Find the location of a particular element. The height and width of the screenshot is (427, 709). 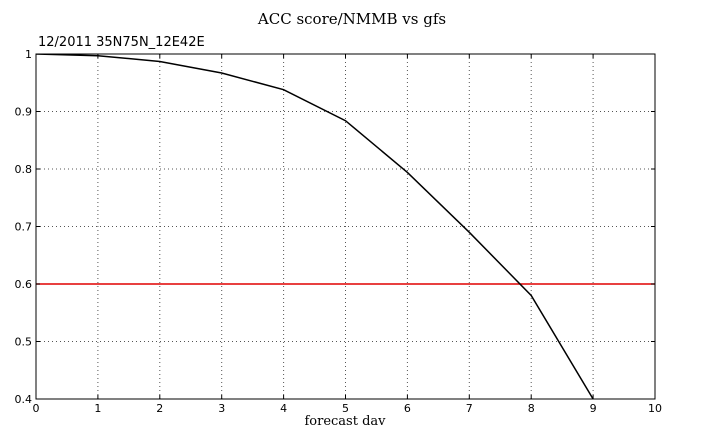

x-tick-label: 3 is located at coordinates (221, 408).